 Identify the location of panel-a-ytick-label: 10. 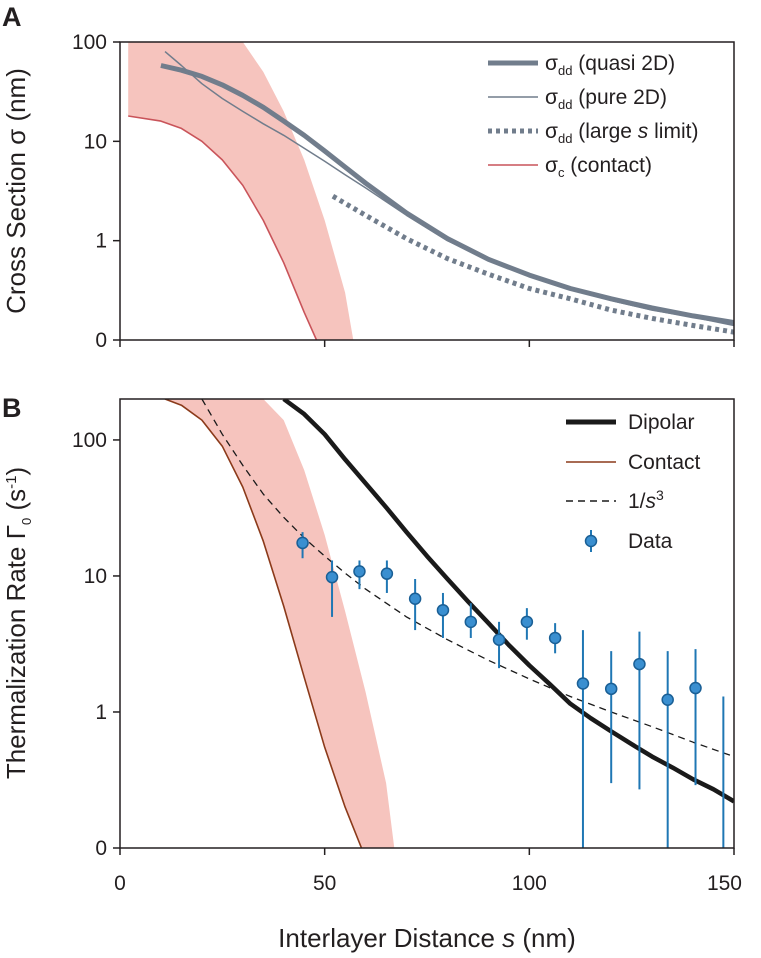
(95, 141).